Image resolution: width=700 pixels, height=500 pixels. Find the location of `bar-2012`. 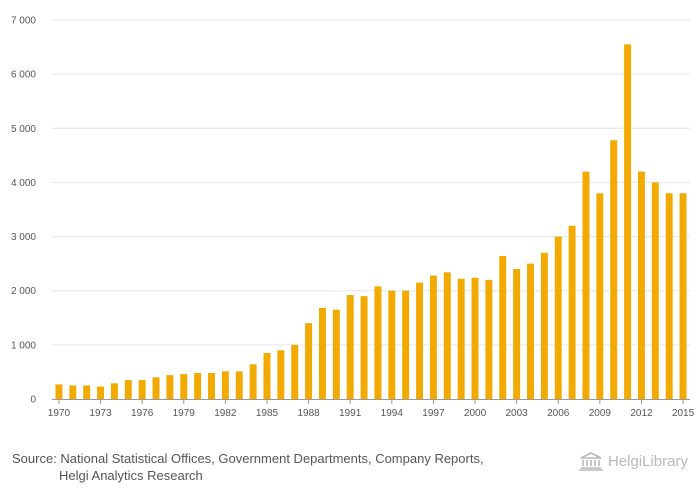

bar-2012 is located at coordinates (641, 285).